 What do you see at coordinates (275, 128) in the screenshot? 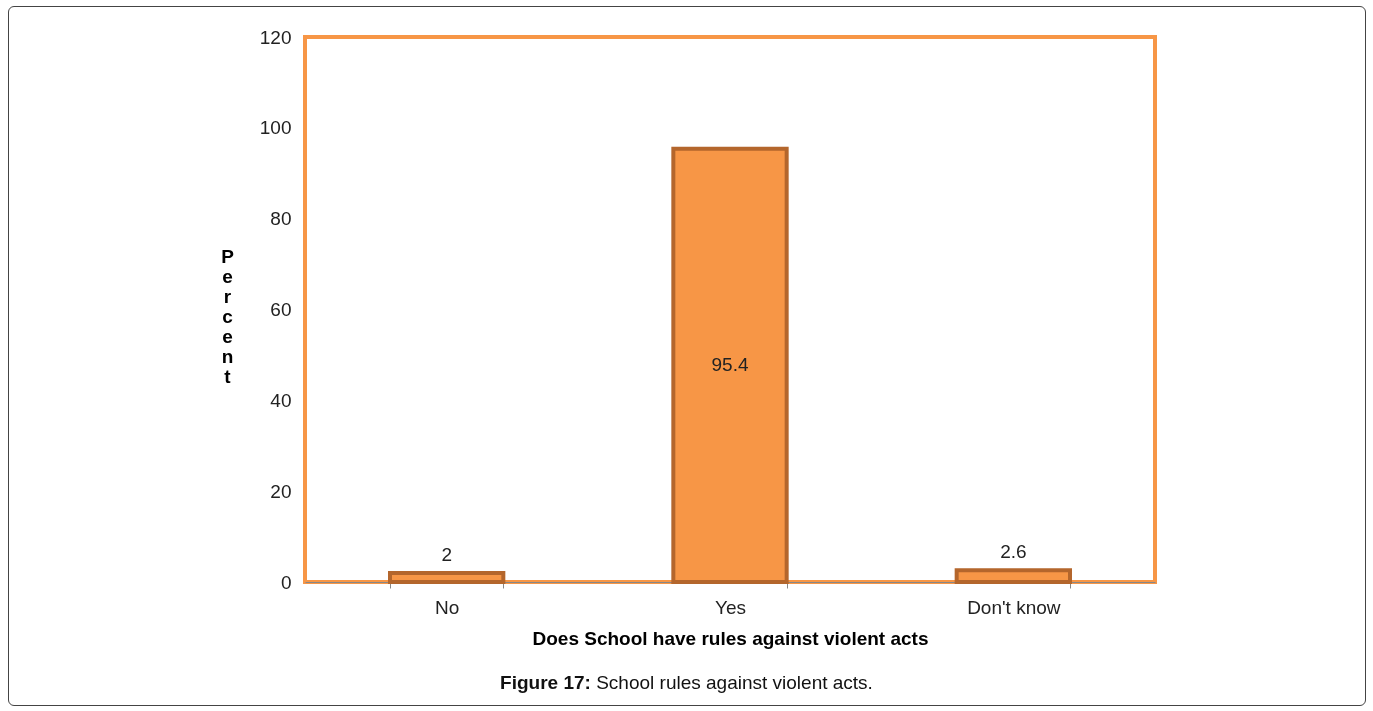
I see `y-tick-label: 100` at bounding box center [275, 128].